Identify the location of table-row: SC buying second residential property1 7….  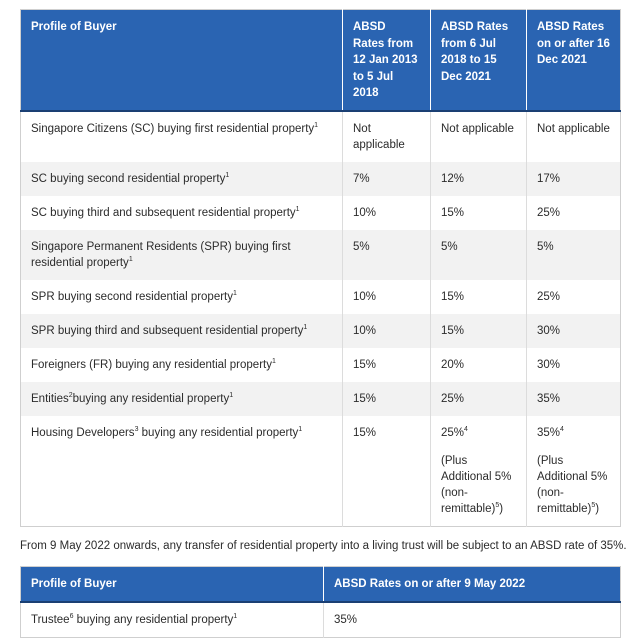
(320, 178).